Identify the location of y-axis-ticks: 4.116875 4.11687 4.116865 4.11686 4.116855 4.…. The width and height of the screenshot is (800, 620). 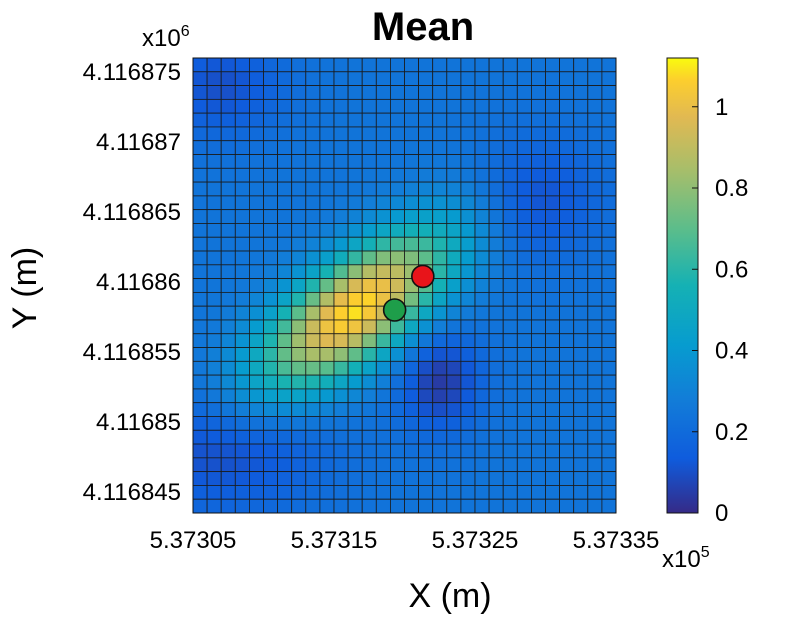
(132, 282).